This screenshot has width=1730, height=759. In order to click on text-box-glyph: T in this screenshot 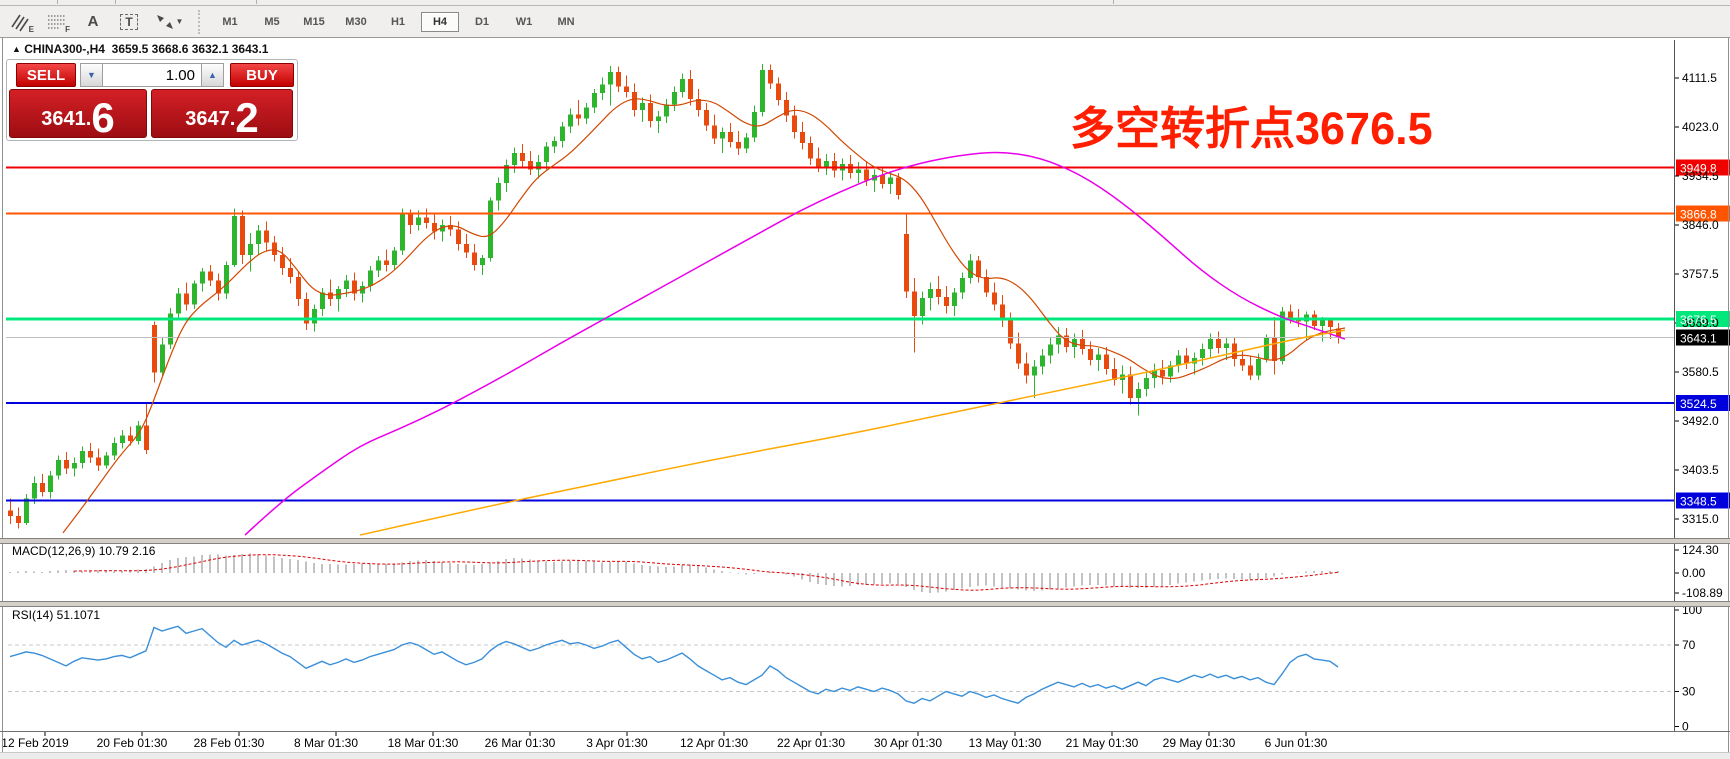, I will do `click(129, 21)`.